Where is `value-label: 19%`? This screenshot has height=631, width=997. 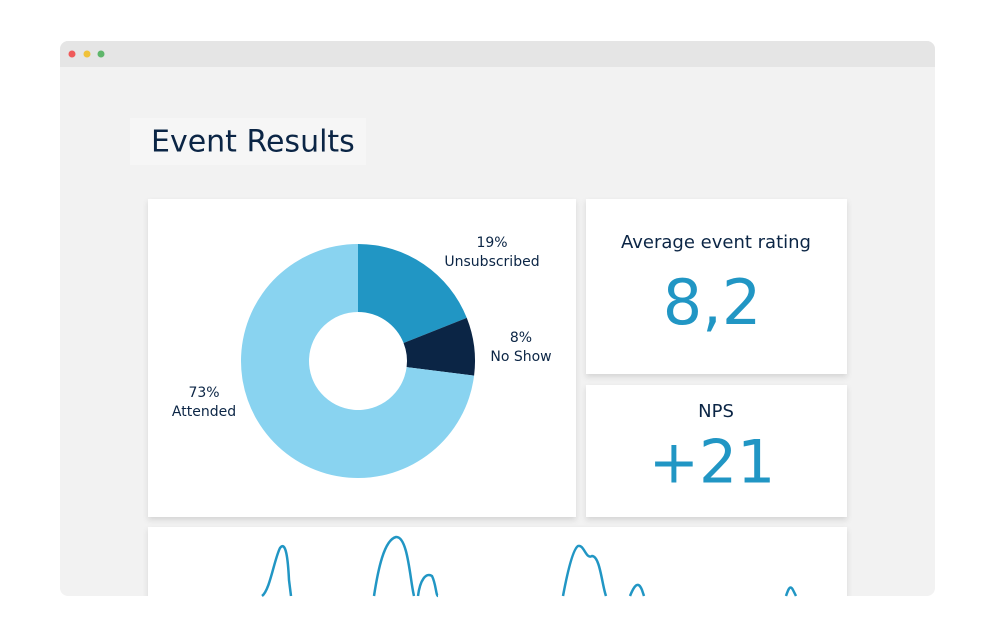 value-label: 19% is located at coordinates (491, 243).